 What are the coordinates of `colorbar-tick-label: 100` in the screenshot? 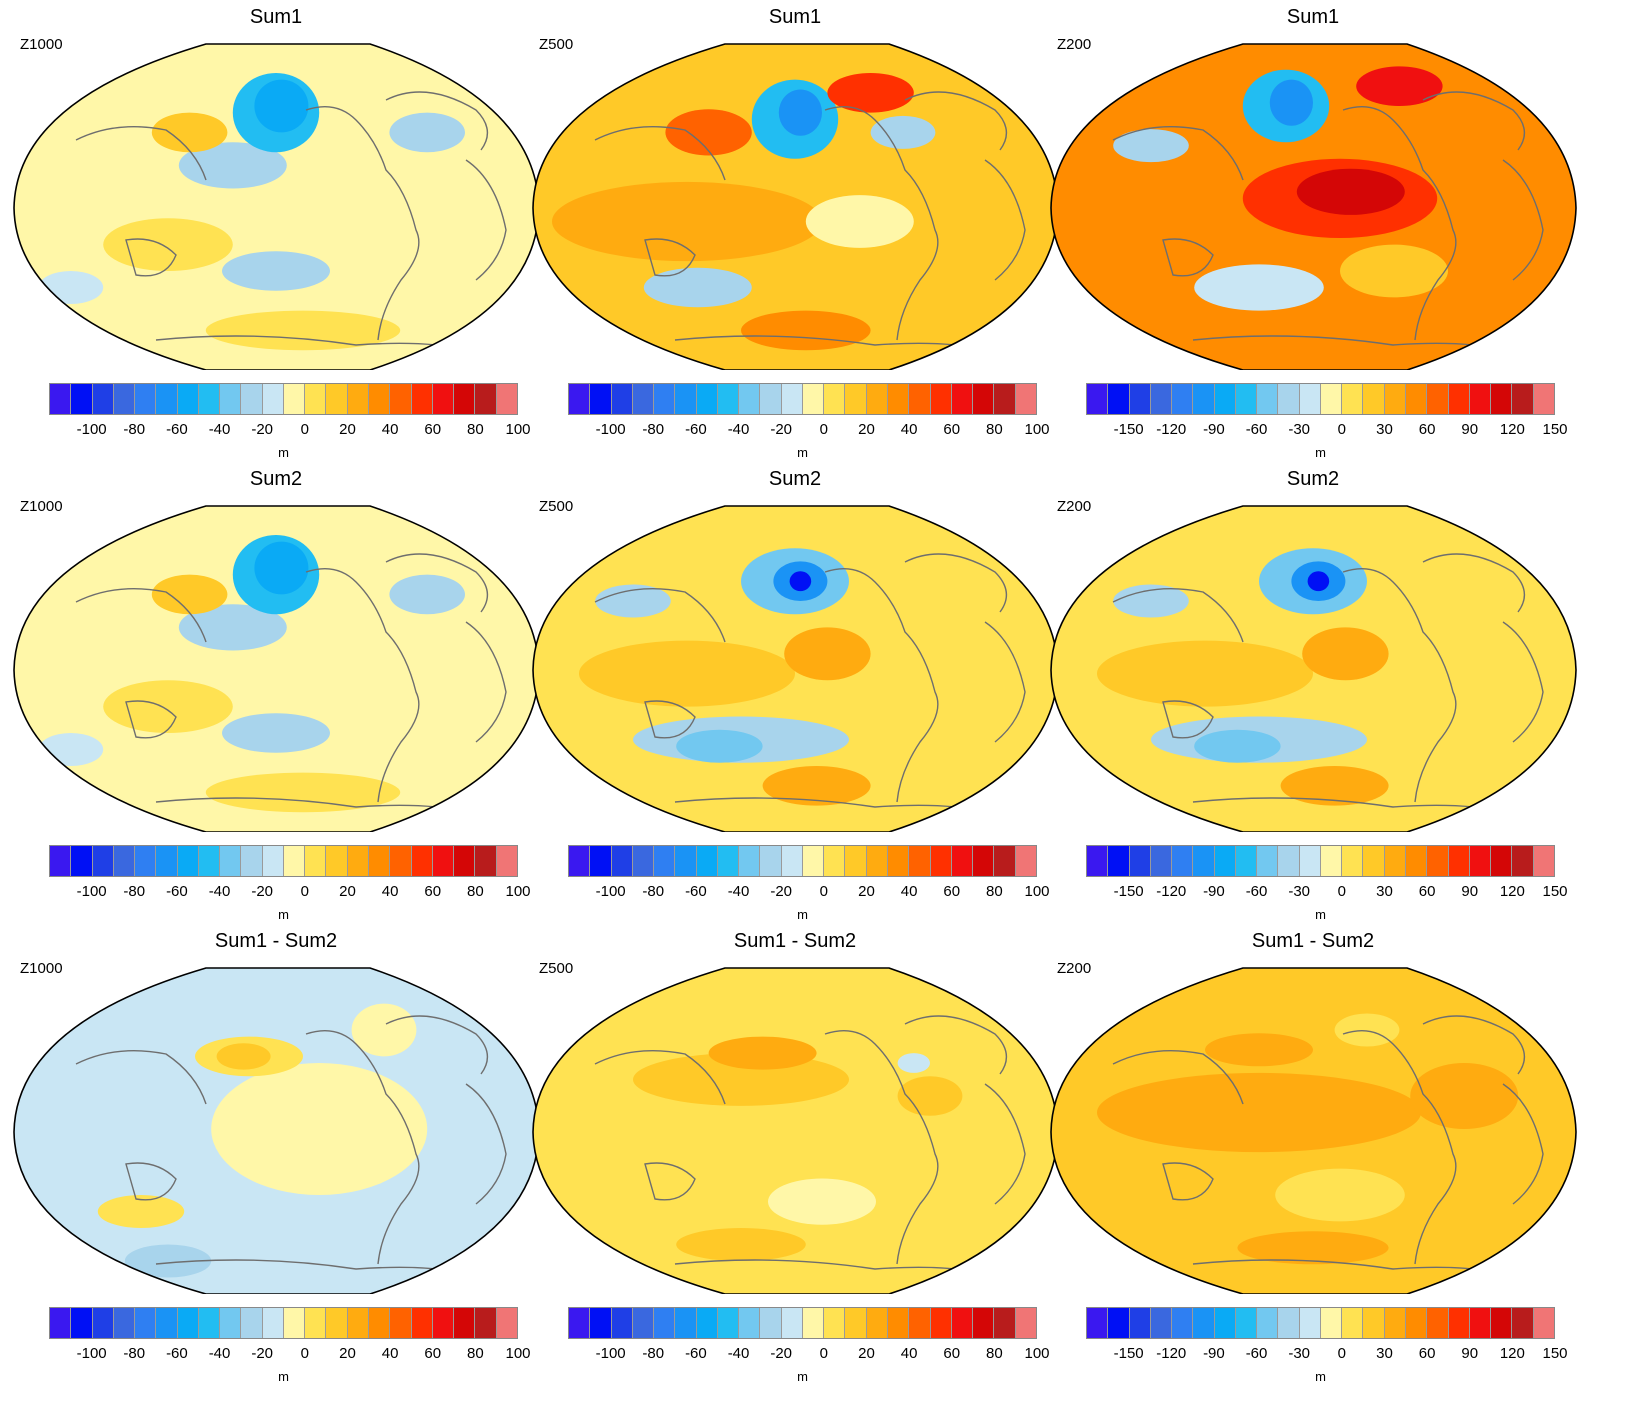 It's located at (1037, 1353).